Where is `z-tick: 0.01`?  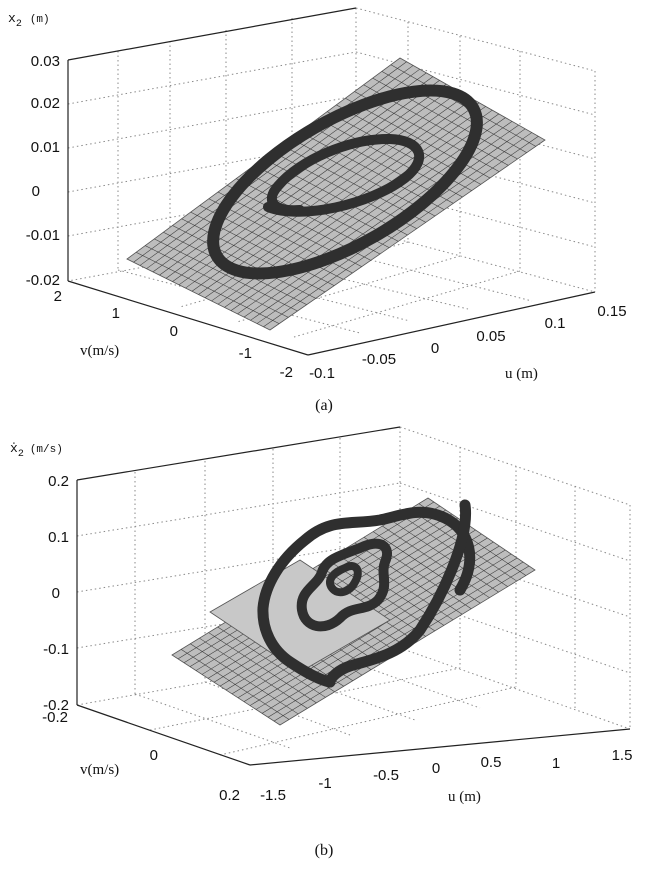 z-tick: 0.01 is located at coordinates (45, 147).